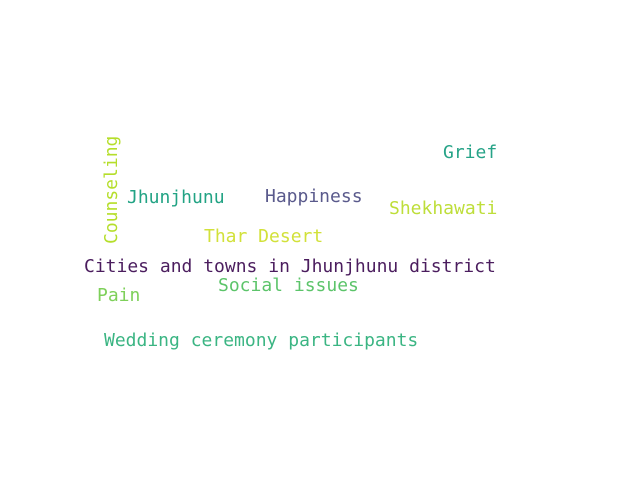 This screenshot has height=480, width=640. What do you see at coordinates (443, 208) in the screenshot?
I see `word-shekhawati: Shekhawati` at bounding box center [443, 208].